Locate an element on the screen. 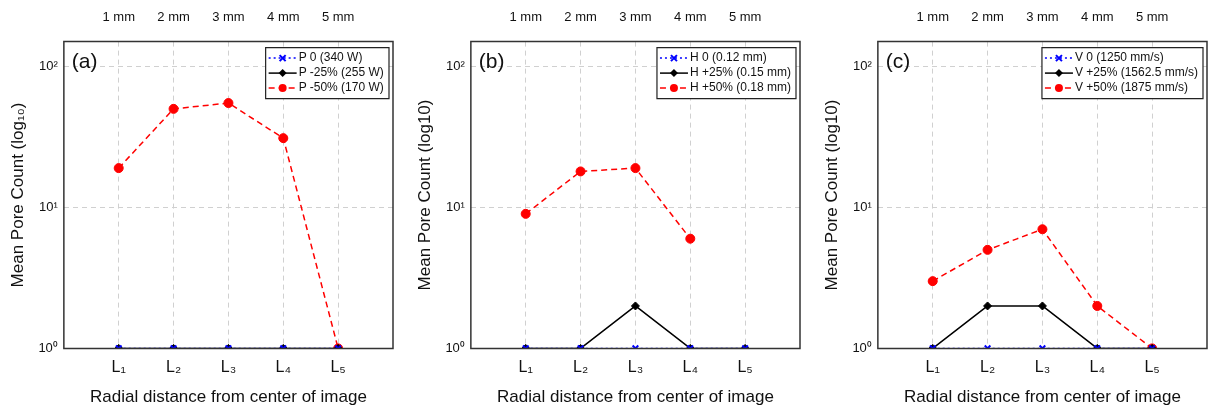  legend-label: P -50% (170 W) is located at coordinates (341, 87).